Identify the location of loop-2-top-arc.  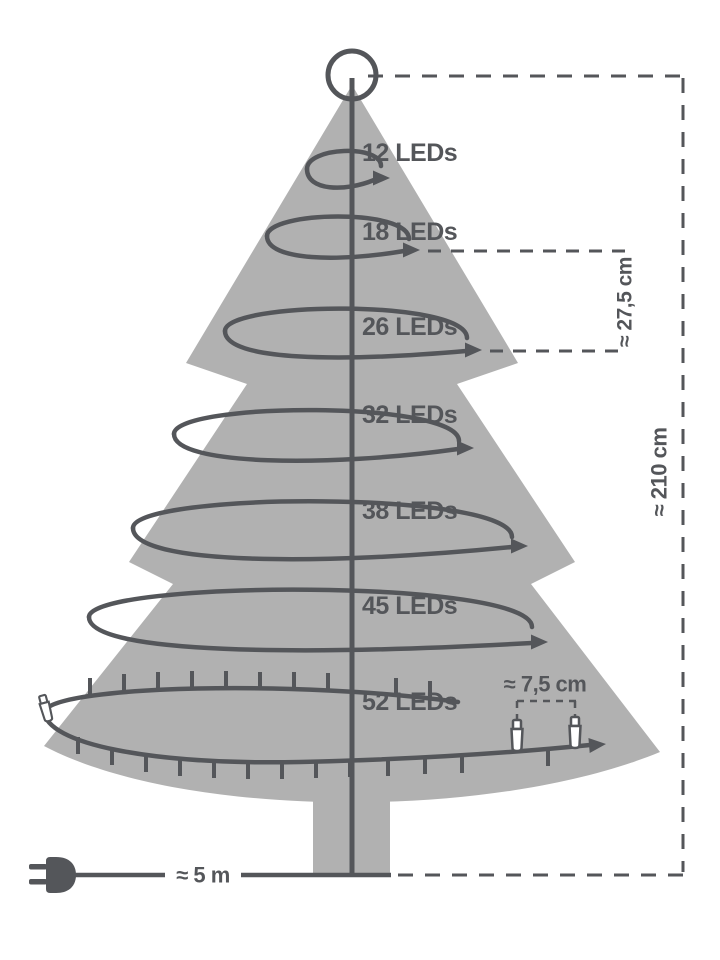
(338, 228).